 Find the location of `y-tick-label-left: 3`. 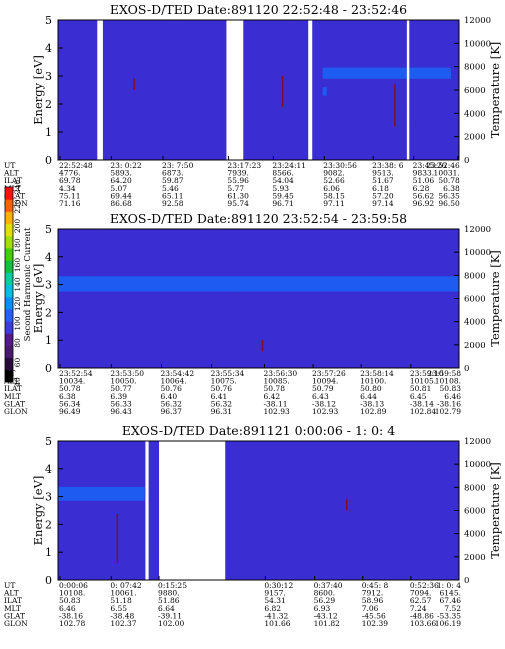

y-tick-label-left: 3 is located at coordinates (48, 285).